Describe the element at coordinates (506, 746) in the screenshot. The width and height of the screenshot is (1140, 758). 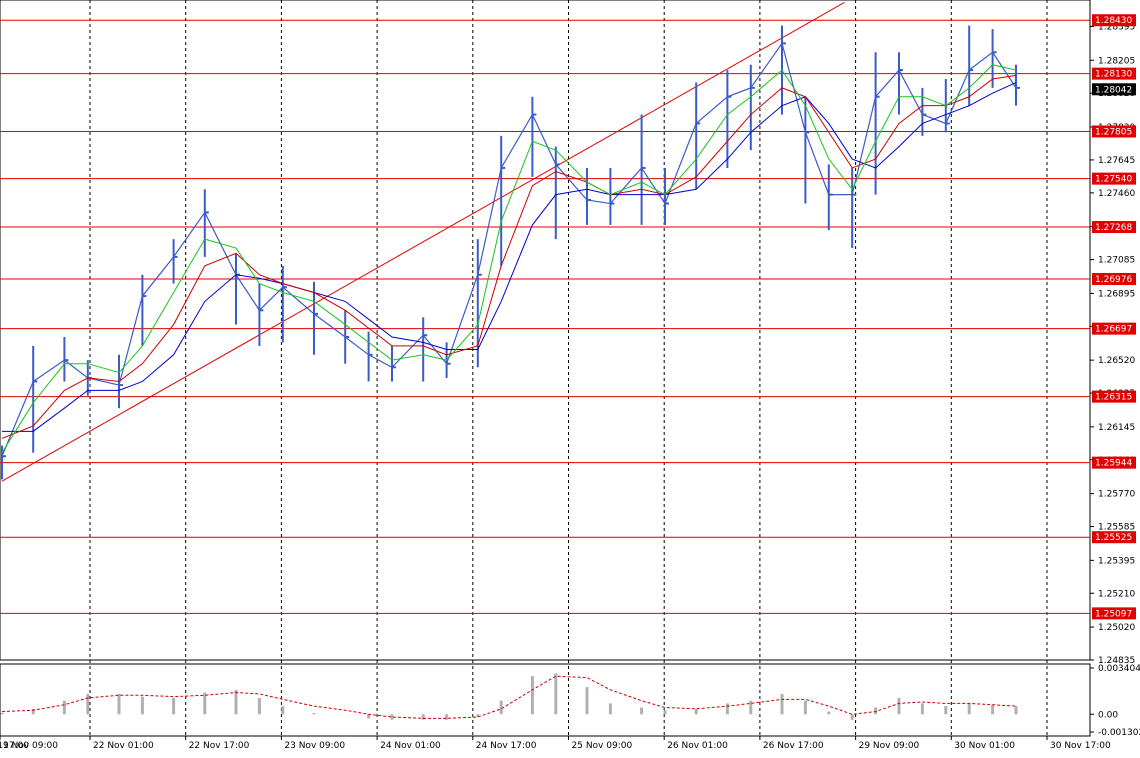
I see `x-axis-tick-label: 24 Nov 17:00` at that location.